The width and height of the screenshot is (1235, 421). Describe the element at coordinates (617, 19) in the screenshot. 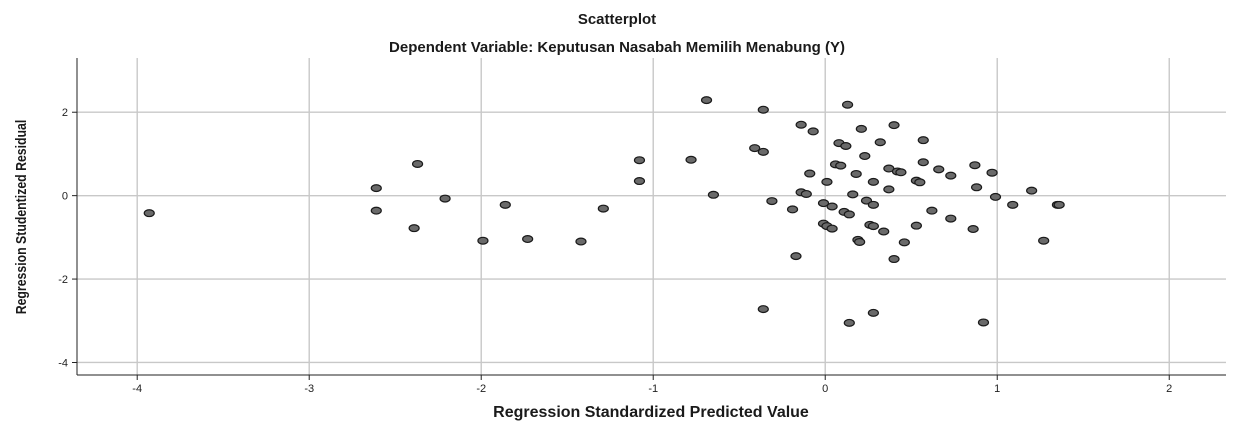

I see `chart-title: Scatterplot` at that location.